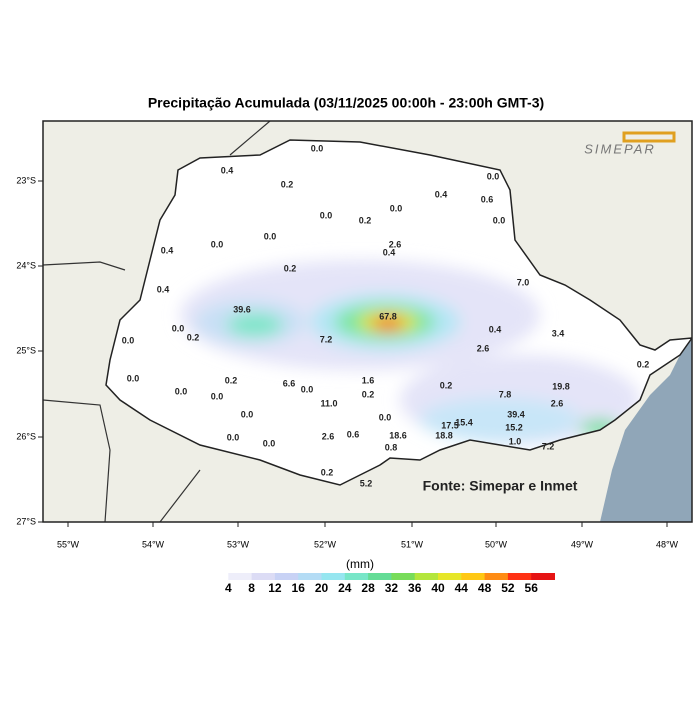  What do you see at coordinates (582, 544) in the screenshot?
I see `lon-label: 49°W` at bounding box center [582, 544].